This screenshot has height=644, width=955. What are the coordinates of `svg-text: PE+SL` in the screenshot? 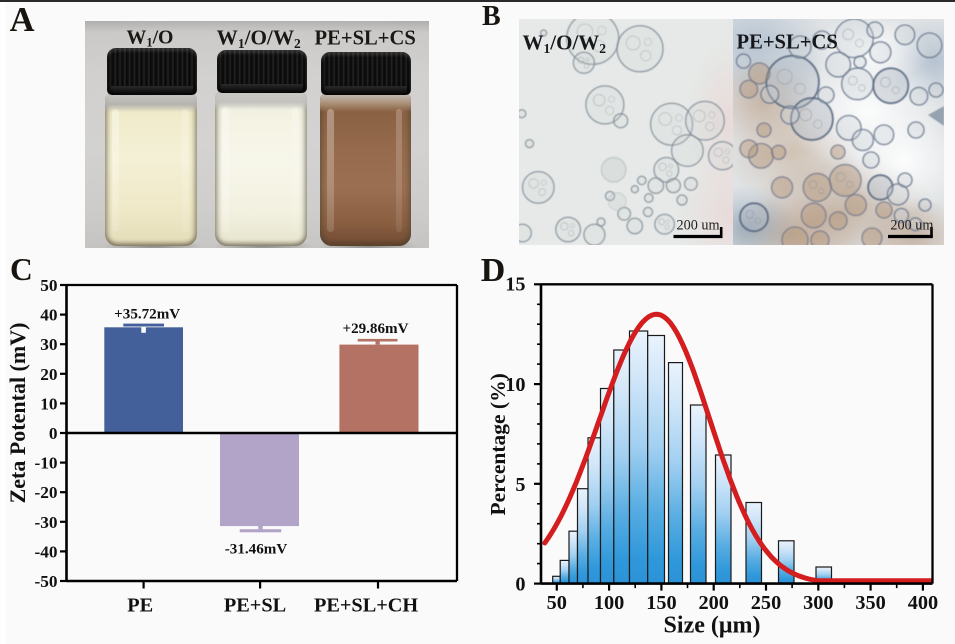 It's located at (255, 606).